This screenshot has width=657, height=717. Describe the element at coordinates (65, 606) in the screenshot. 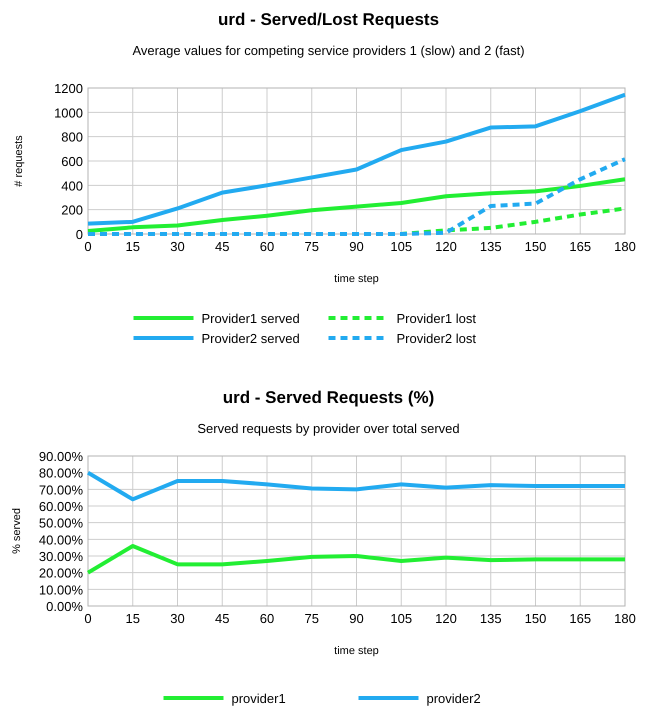

I see `y-tick-label: 0.00%` at that location.